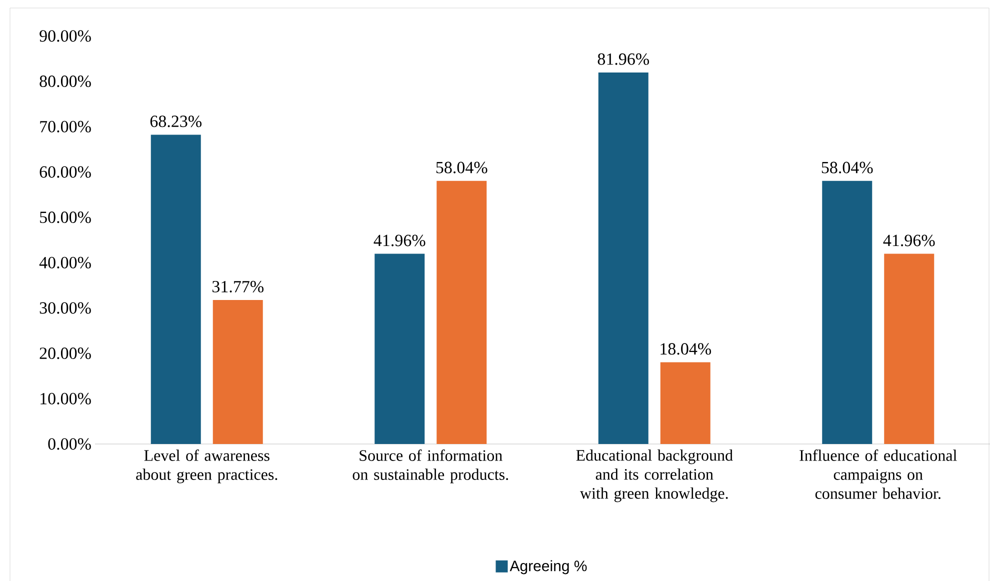 The height and width of the screenshot is (581, 990). What do you see at coordinates (623, 59) in the screenshot?
I see `data-label: 81.96%` at bounding box center [623, 59].